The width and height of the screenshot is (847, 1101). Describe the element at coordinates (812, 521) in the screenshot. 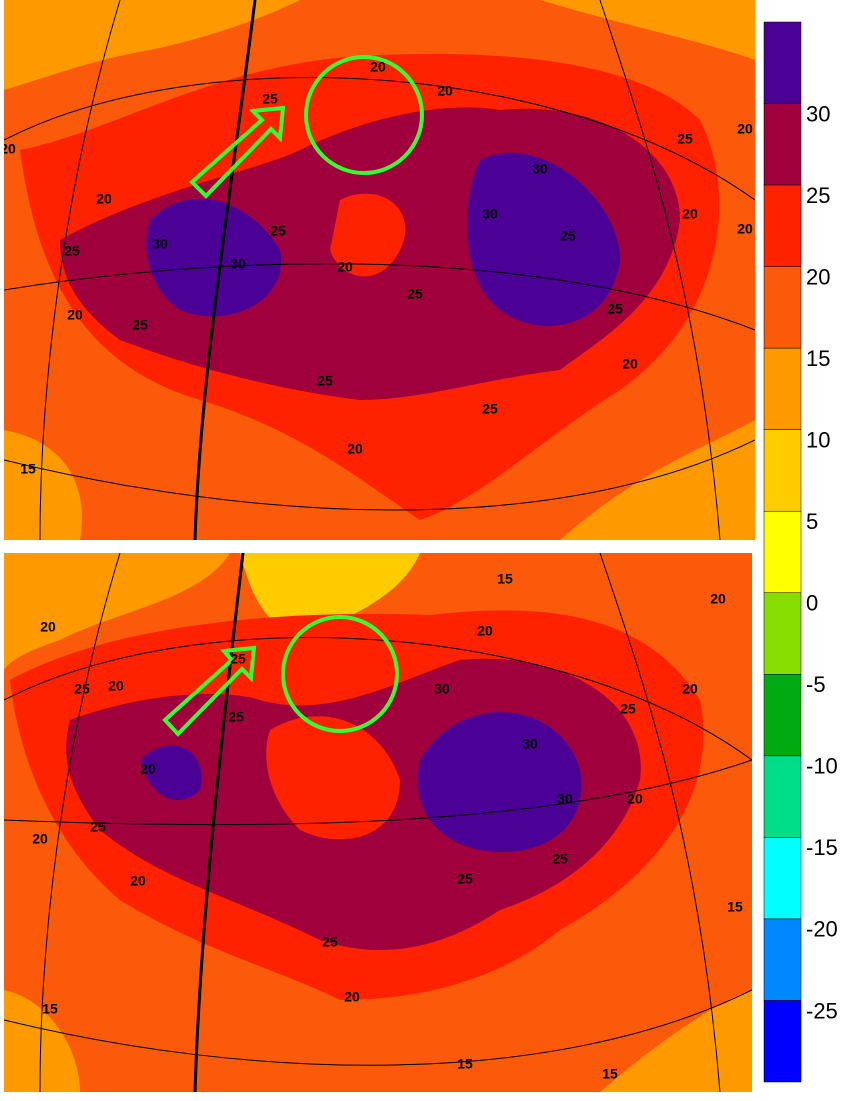

I see `colorbar-label: 5` at that location.